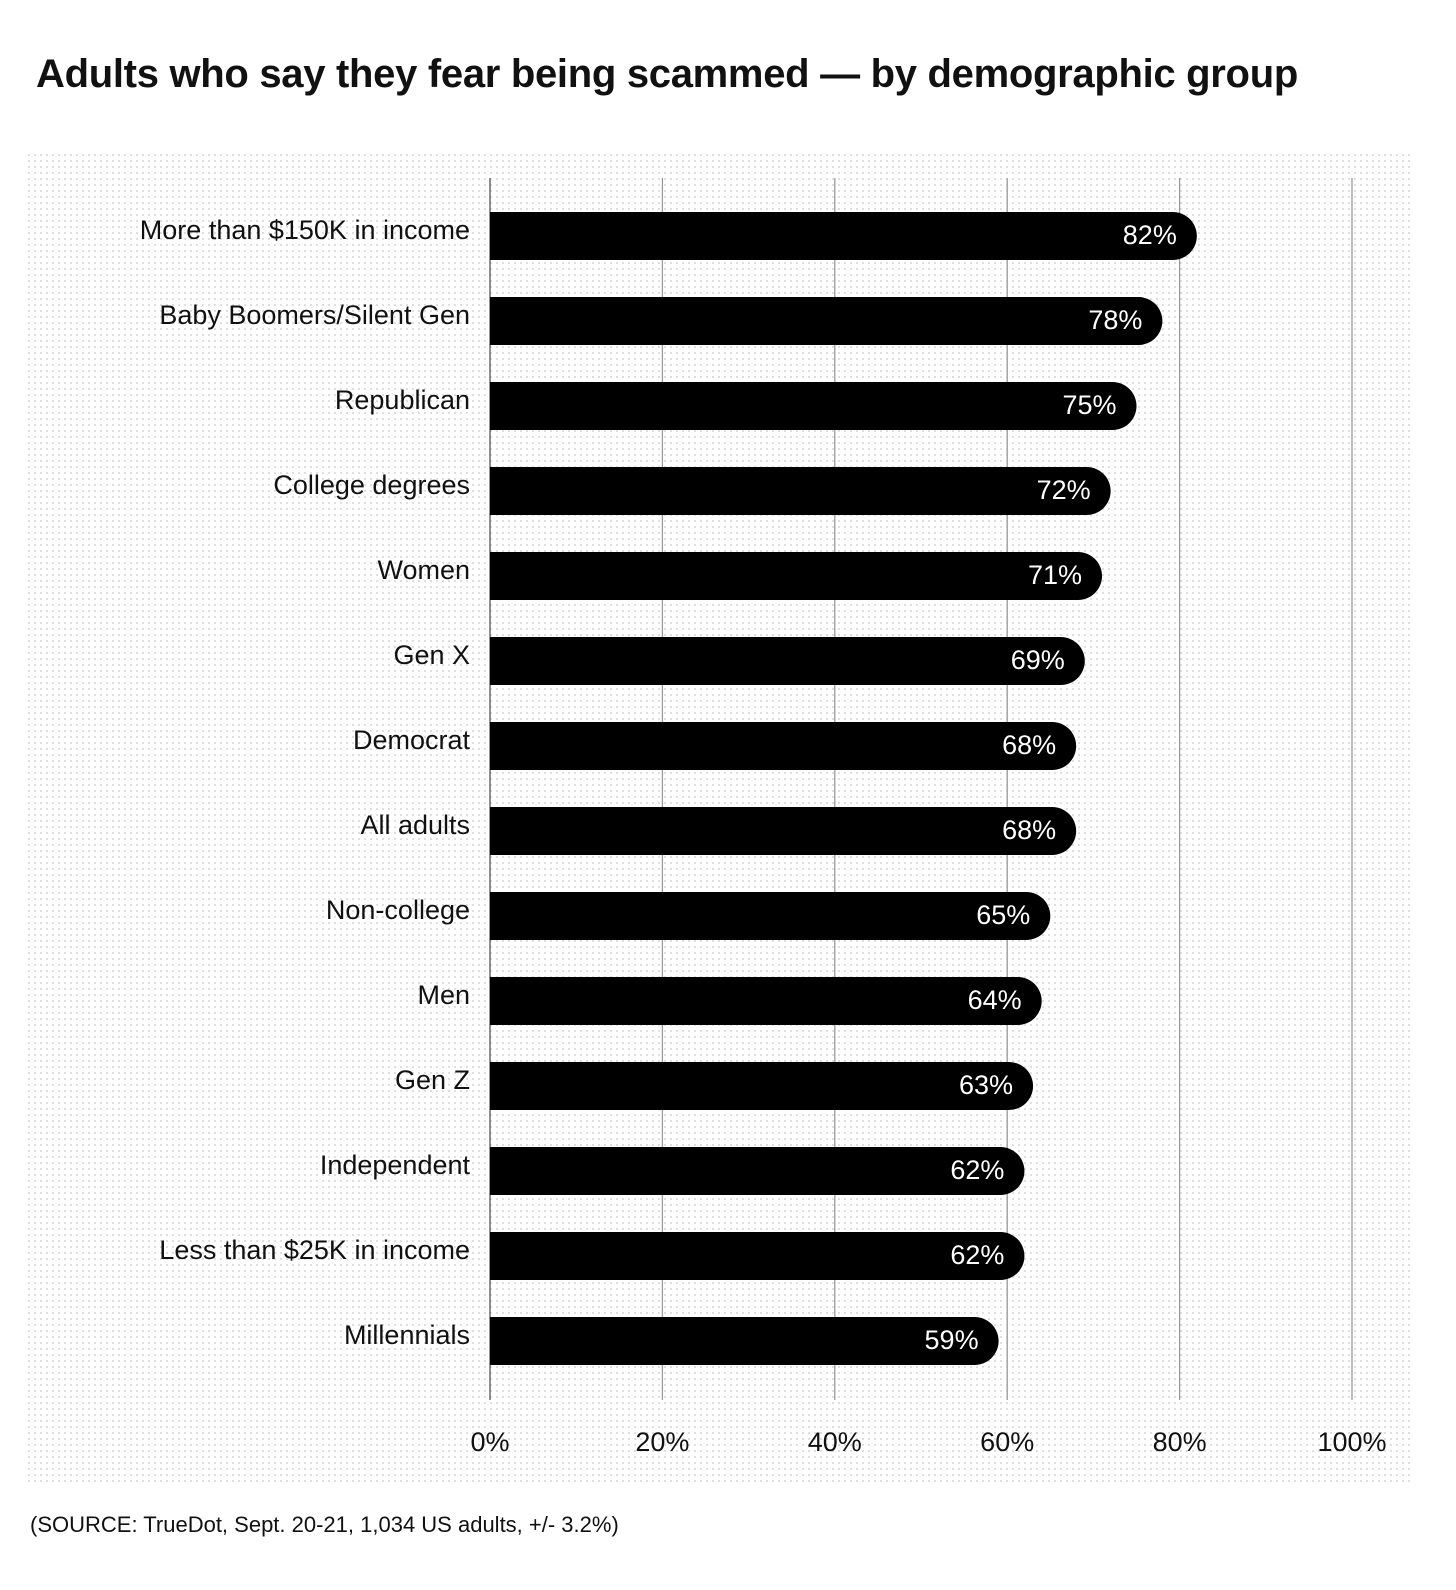 This screenshot has width=1456, height=1590. Describe the element at coordinates (986, 1085) in the screenshot. I see `bar-value-label: 63%` at that location.